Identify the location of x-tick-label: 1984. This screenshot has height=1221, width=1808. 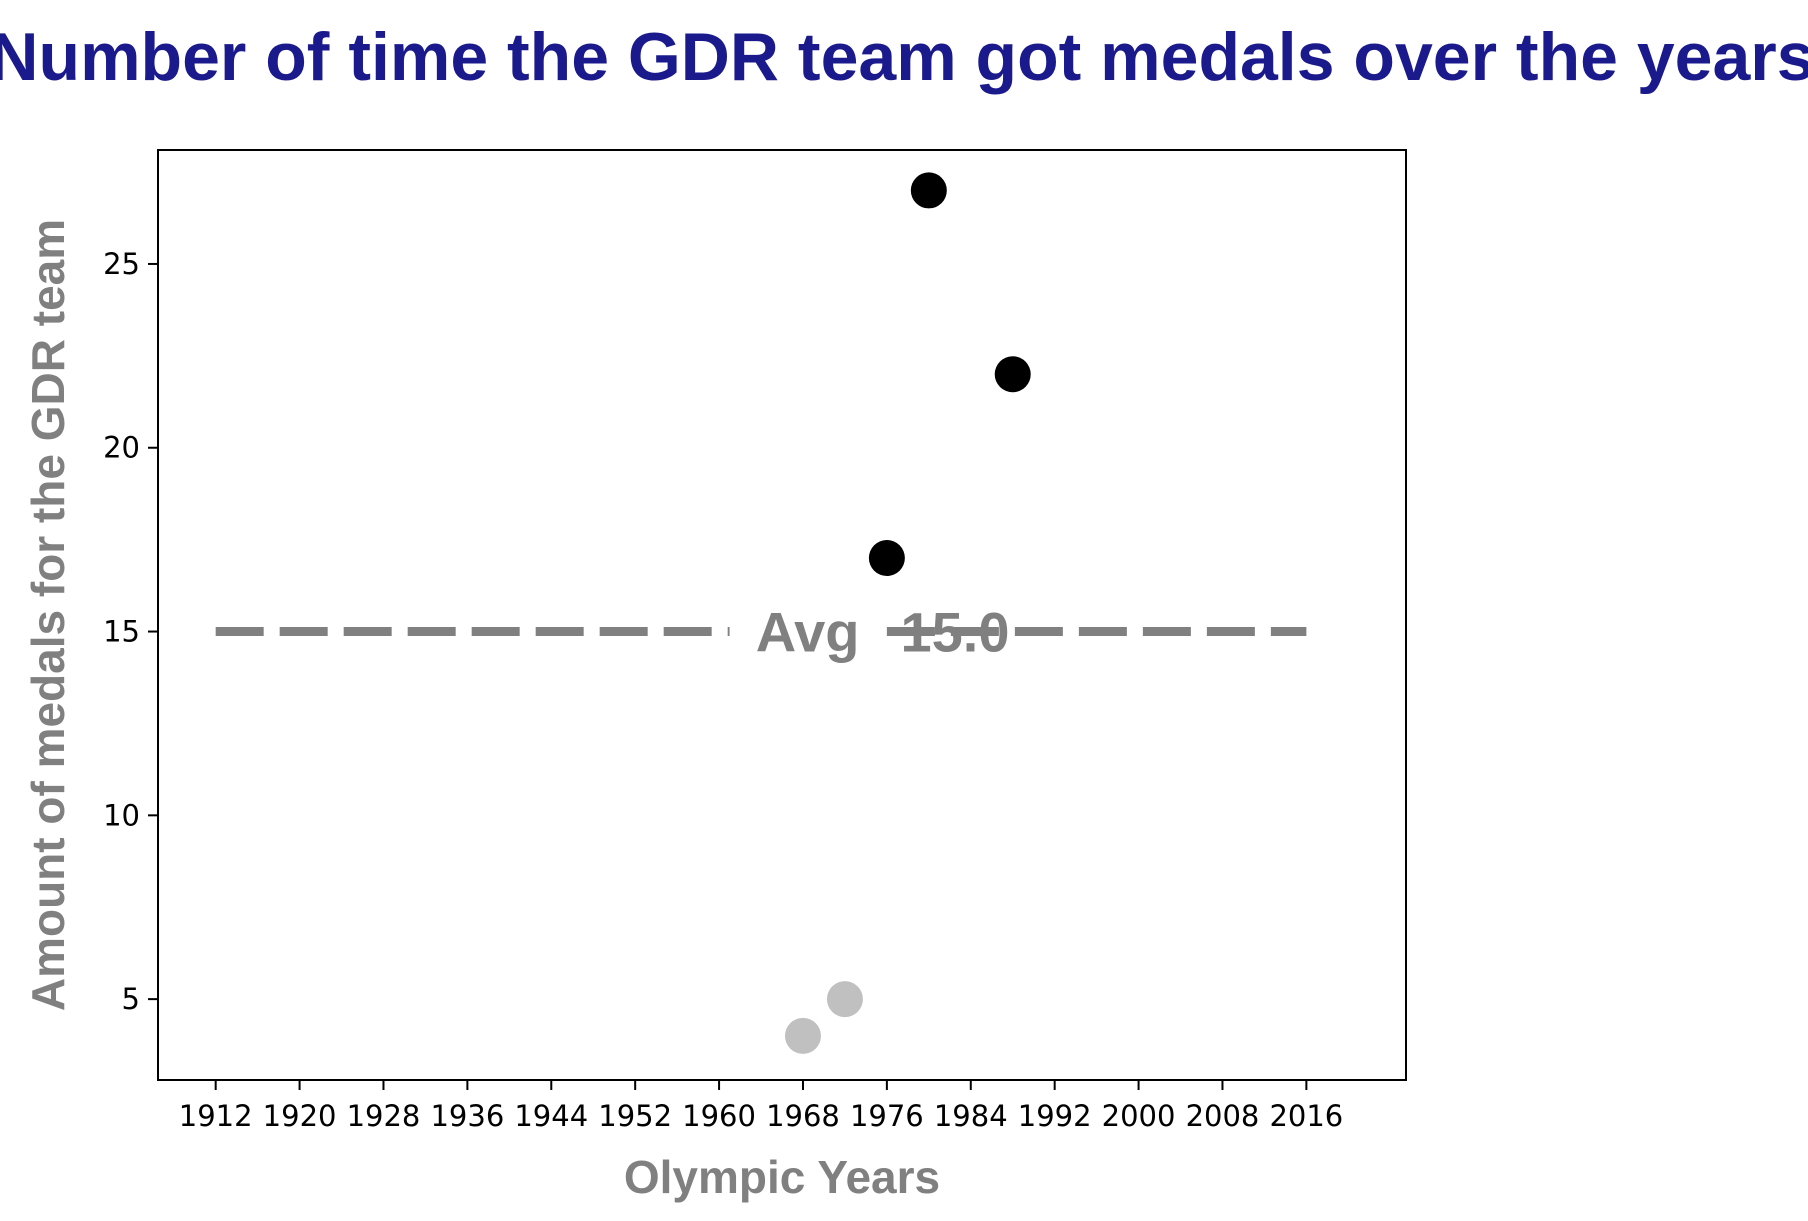
(971, 1116).